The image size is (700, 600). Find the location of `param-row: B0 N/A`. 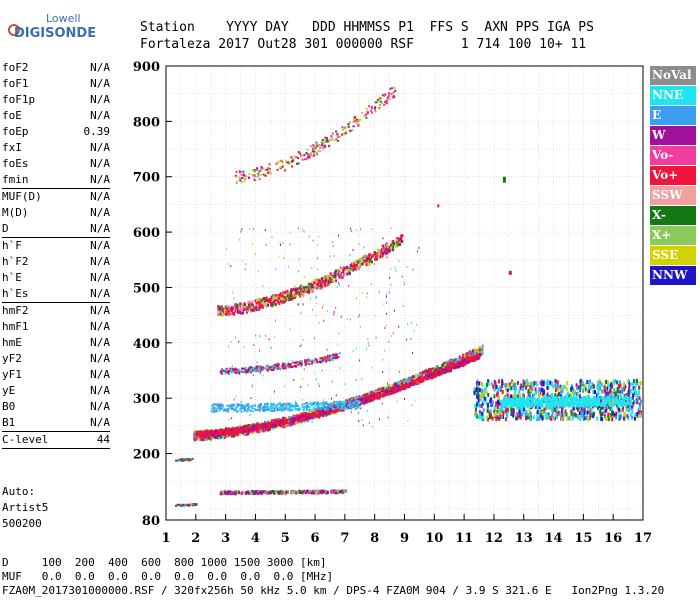

param-row: B0 N/A is located at coordinates (56, 406).